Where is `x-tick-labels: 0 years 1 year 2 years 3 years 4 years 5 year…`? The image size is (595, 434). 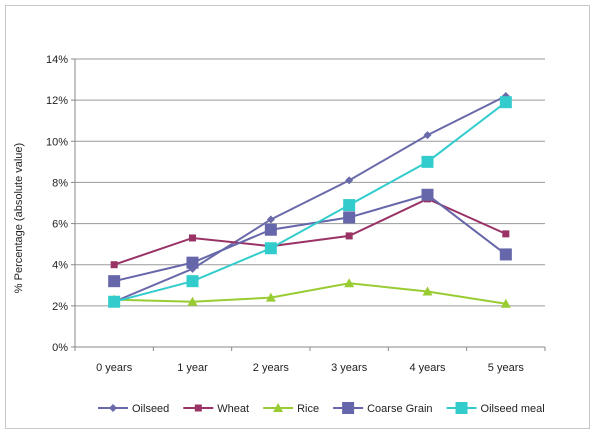
x-tick-labels: 0 years 1 year 2 years 3 years 4 years 5 year… is located at coordinates (310, 360).